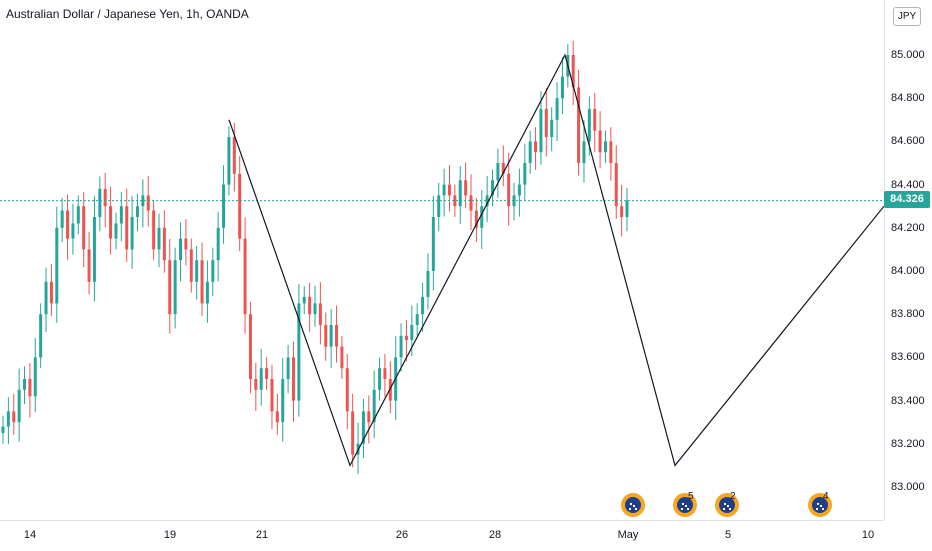 This screenshot has width=932, height=551. Describe the element at coordinates (908, 443) in the screenshot. I see `price-tick-label: 83.200` at that location.